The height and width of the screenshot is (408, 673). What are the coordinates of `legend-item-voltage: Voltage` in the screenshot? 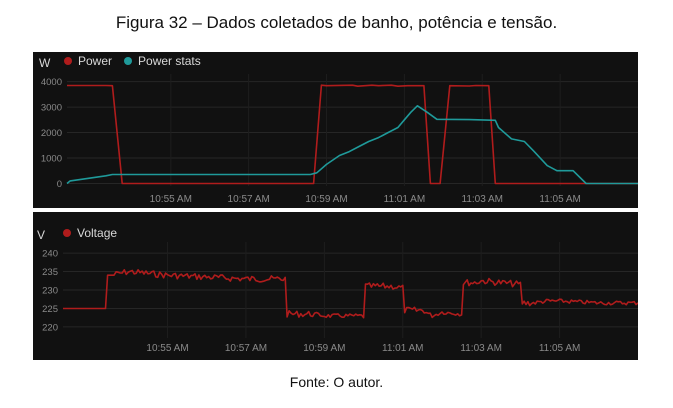 It's located at (90, 233).